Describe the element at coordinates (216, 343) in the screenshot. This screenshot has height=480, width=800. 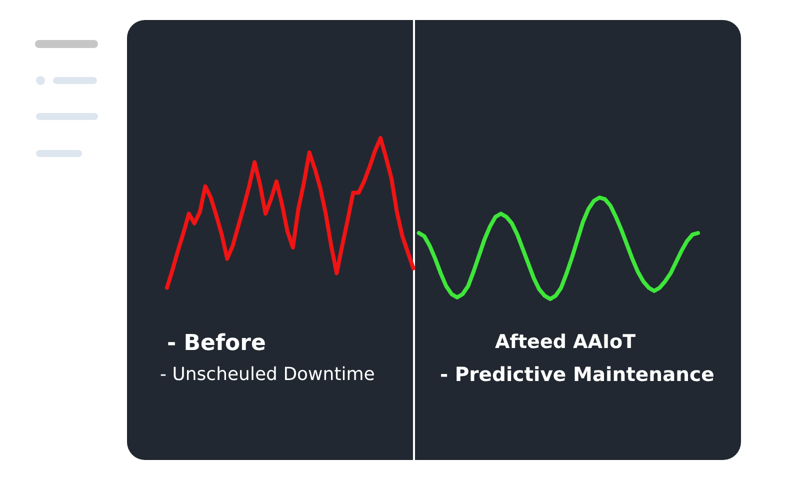
I see `text: - Before` at that location.